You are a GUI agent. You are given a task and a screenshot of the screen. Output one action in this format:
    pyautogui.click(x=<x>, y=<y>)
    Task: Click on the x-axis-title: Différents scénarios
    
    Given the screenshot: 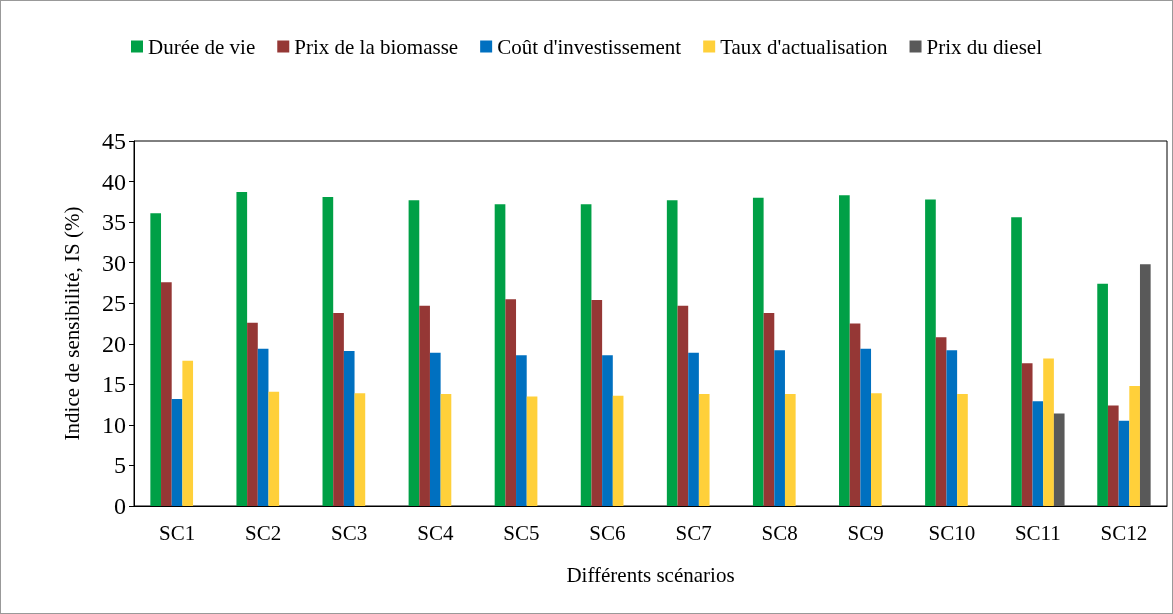 What is the action you would take?
    pyautogui.click(x=650, y=574)
    